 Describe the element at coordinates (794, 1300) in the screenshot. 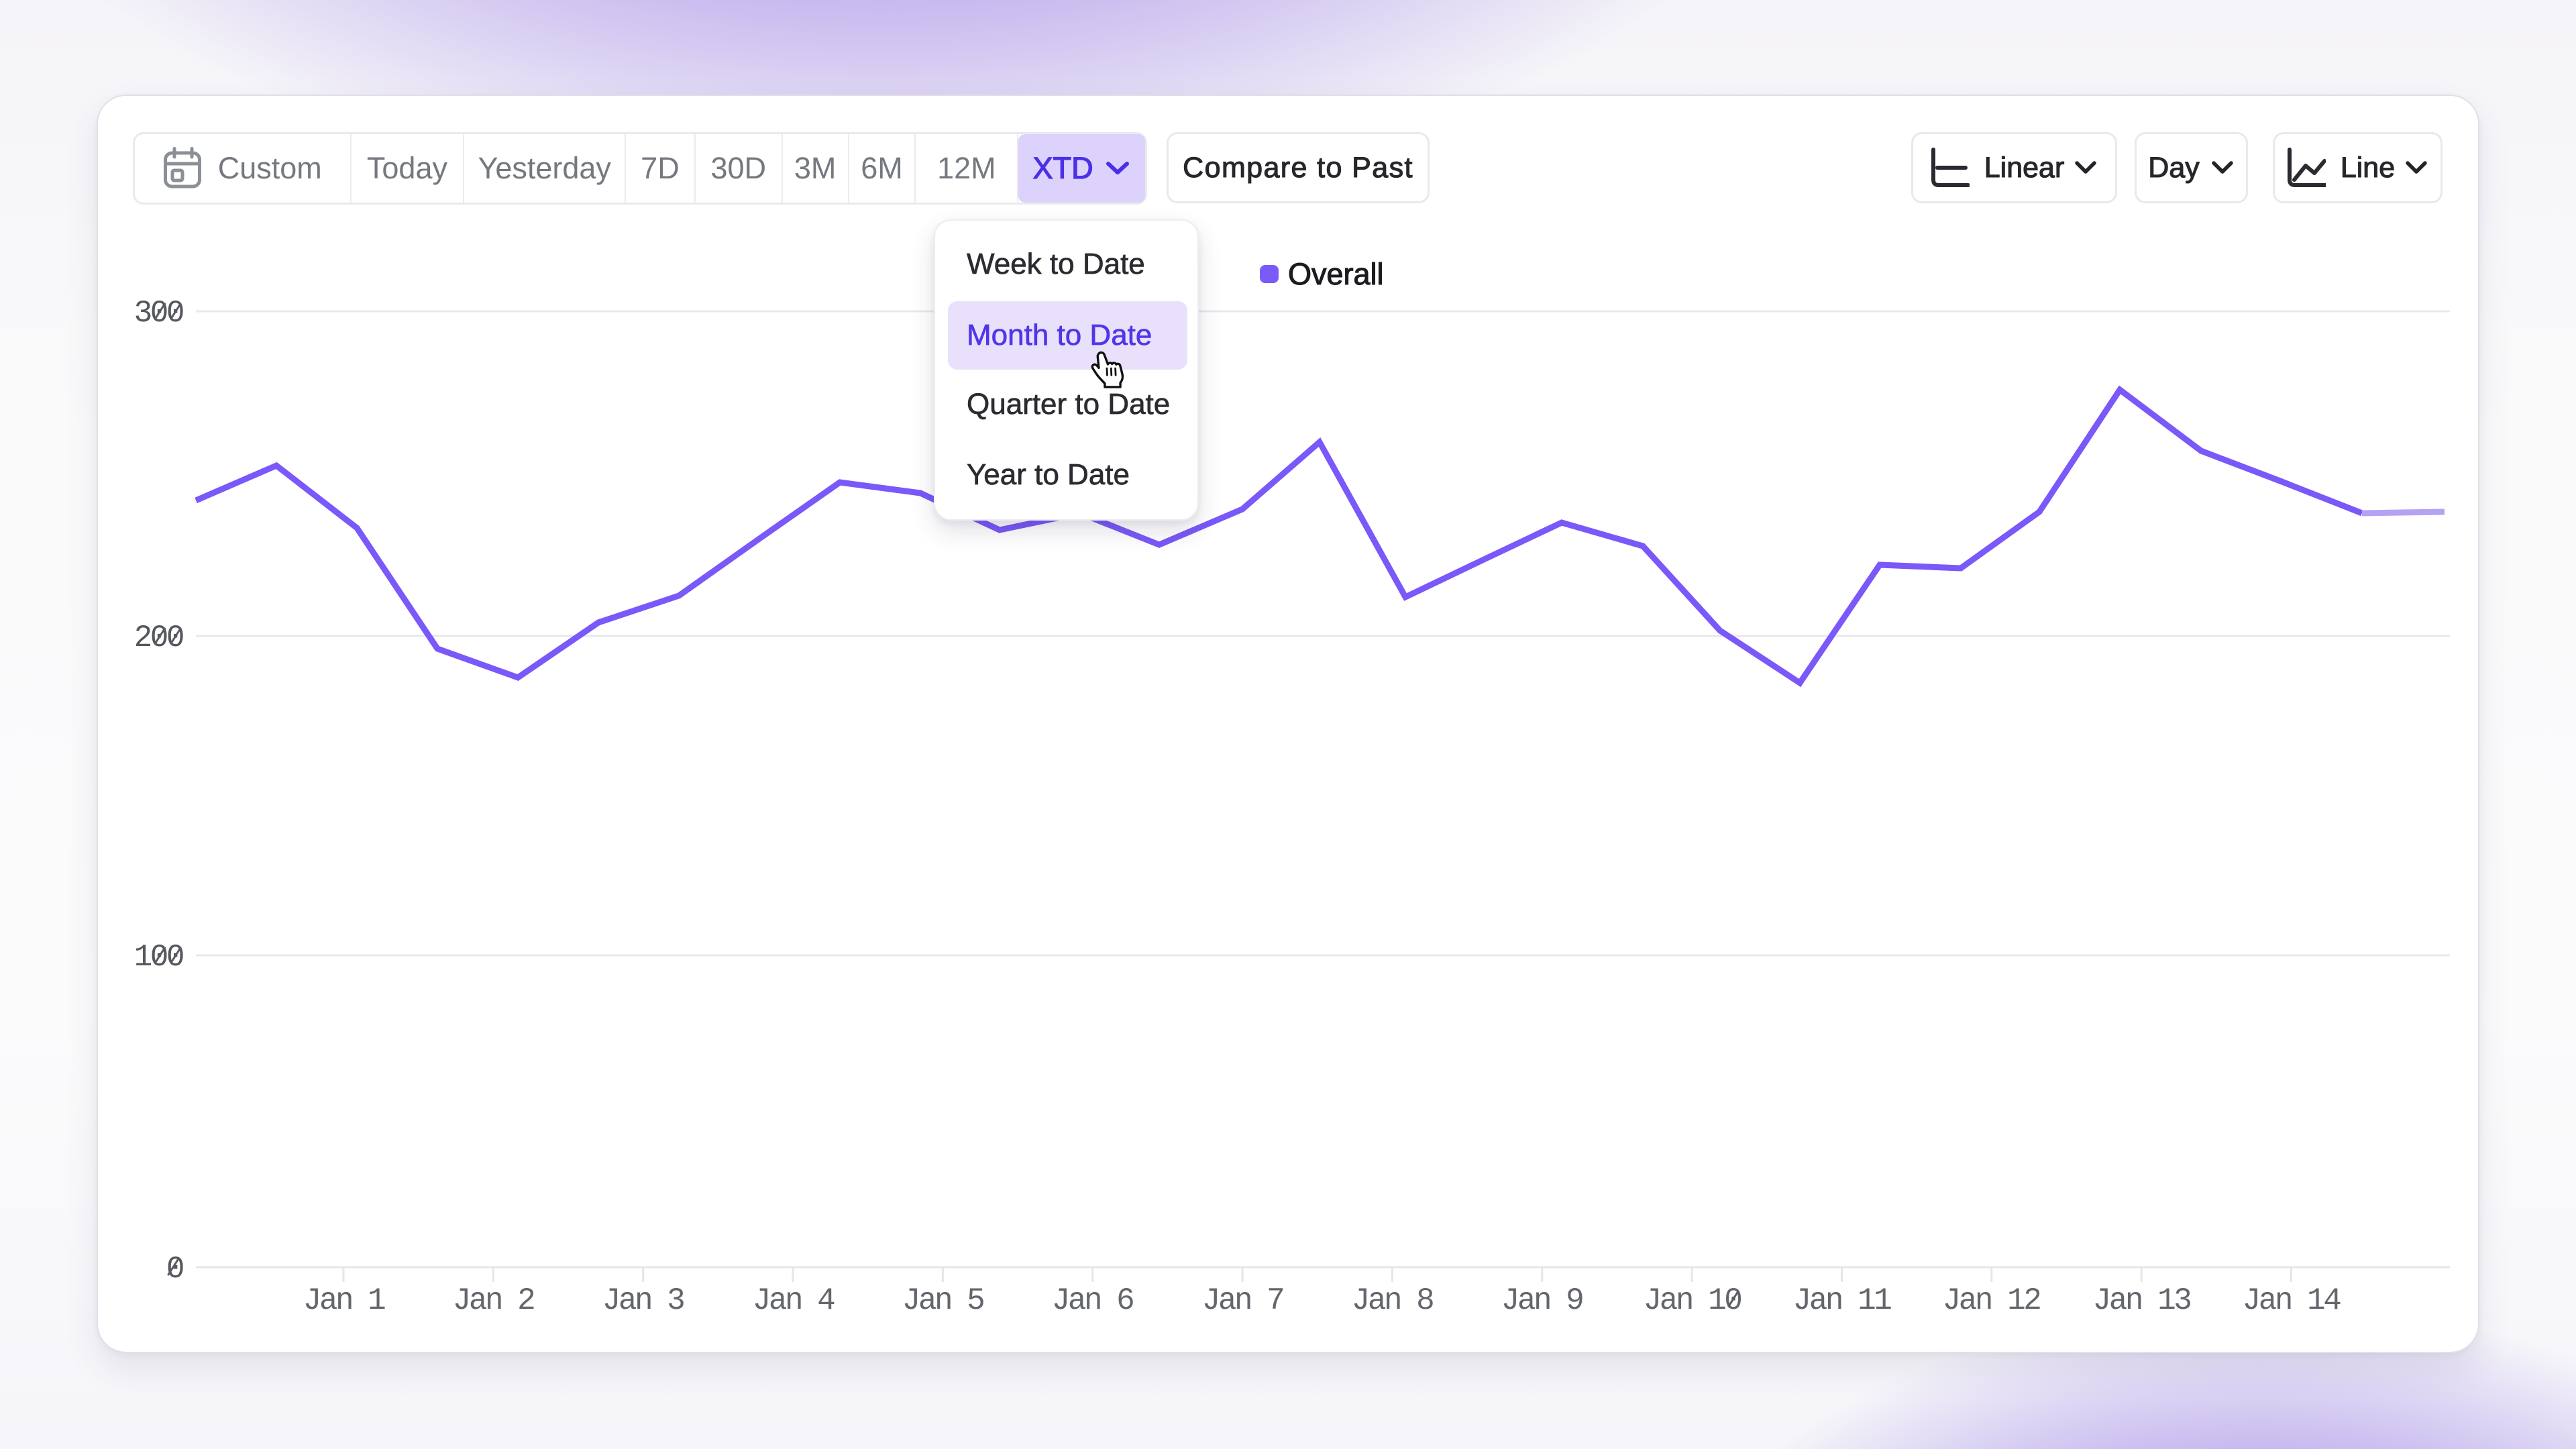

I see `svg-text: Jan 4` at that location.